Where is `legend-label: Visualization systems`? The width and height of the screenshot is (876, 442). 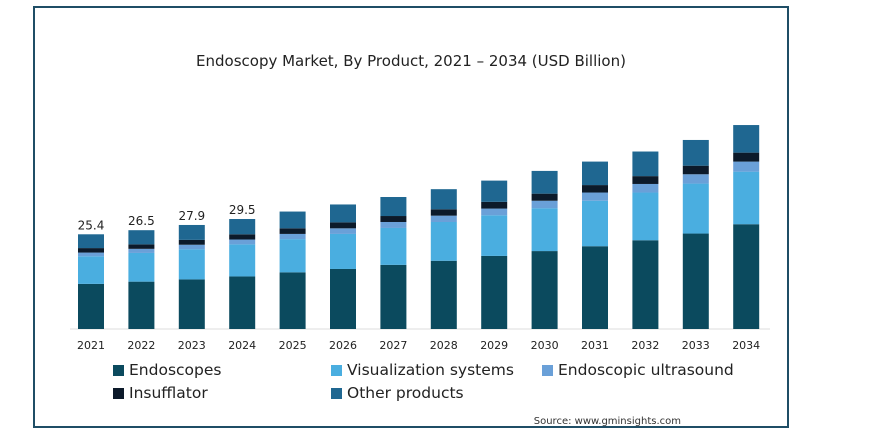
legend-label: Visualization systems is located at coordinates (430, 370).